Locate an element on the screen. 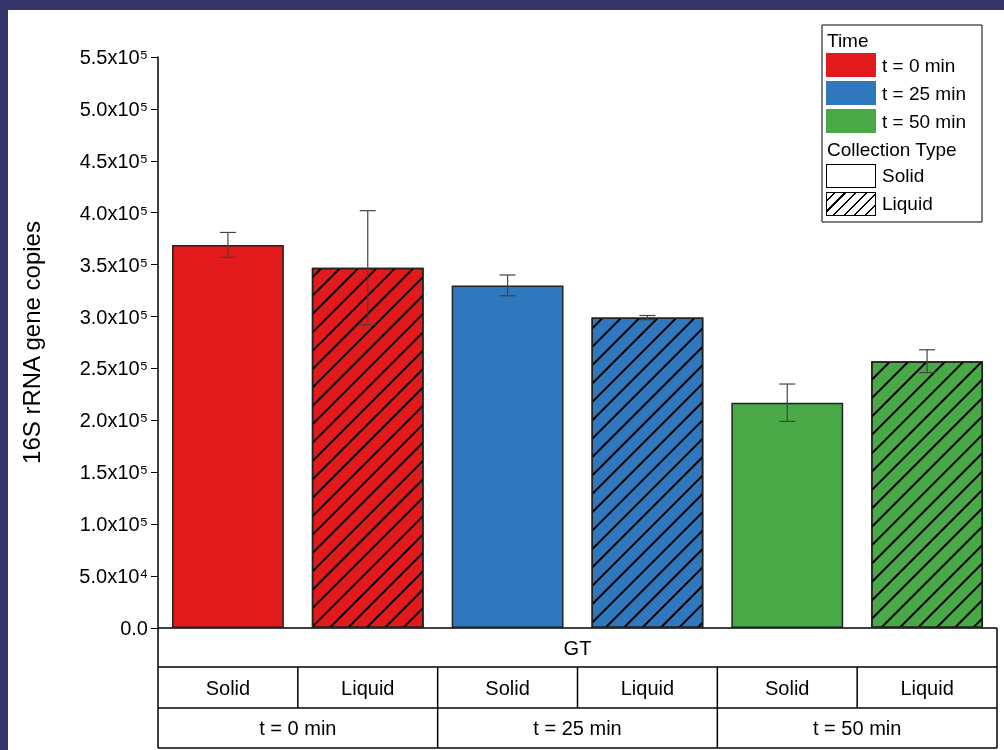 This screenshot has height=750, width=1004. y-tick-label: 5.0x10⁵ is located at coordinates (113, 108).